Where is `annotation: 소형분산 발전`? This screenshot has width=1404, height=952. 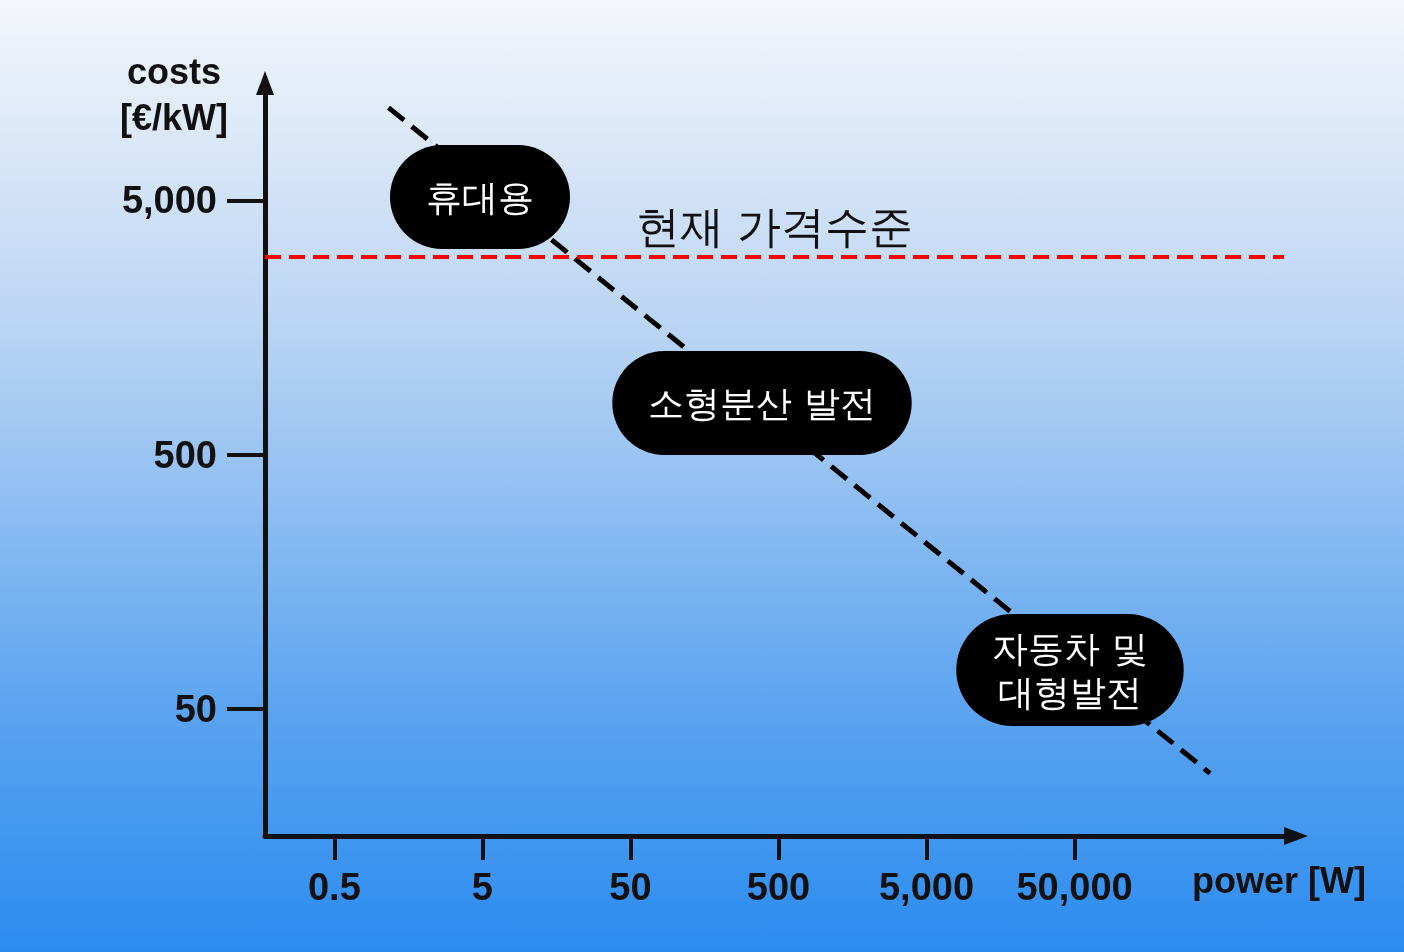
annotation: 소형분산 발전 is located at coordinates (762, 403).